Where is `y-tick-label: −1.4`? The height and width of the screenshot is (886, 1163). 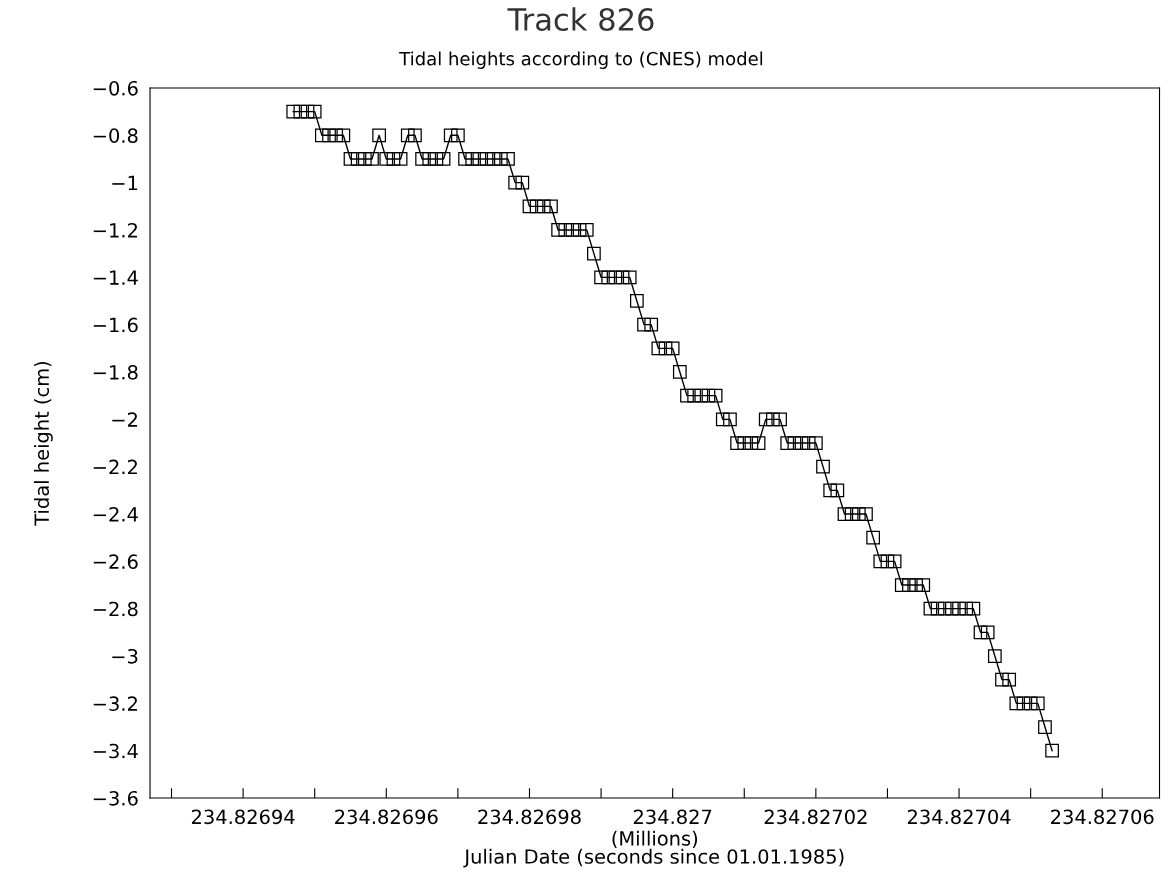 y-tick-label: −1.4 is located at coordinates (115, 277).